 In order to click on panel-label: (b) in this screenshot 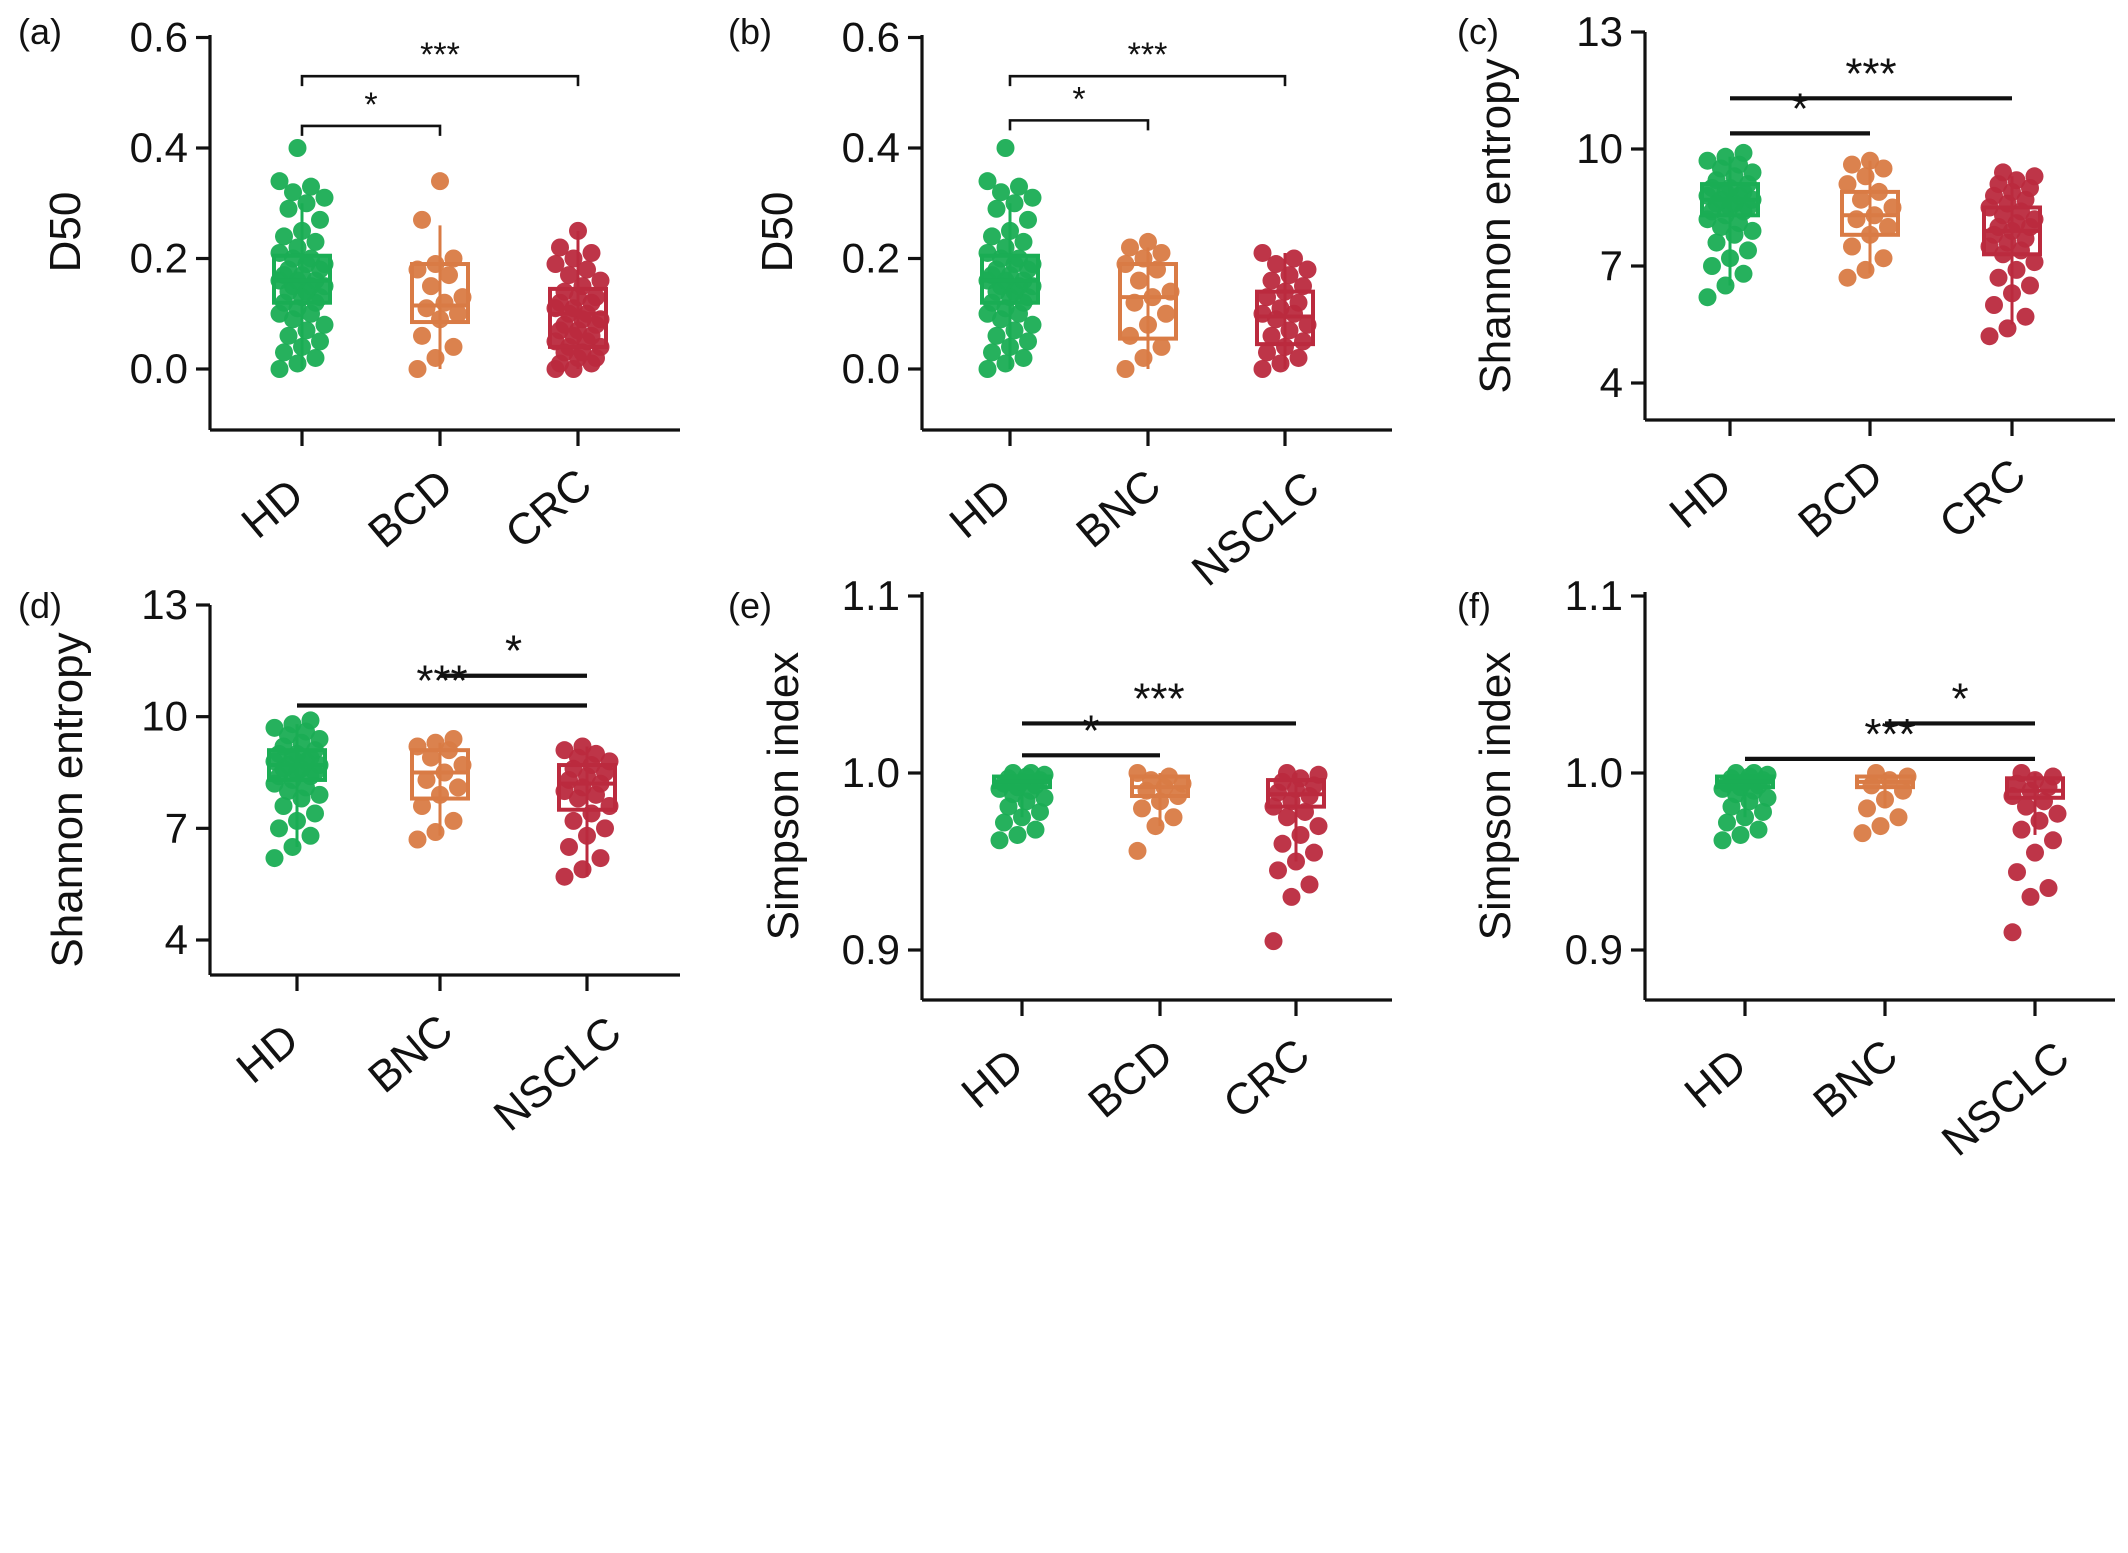, I will do `click(750, 31)`.